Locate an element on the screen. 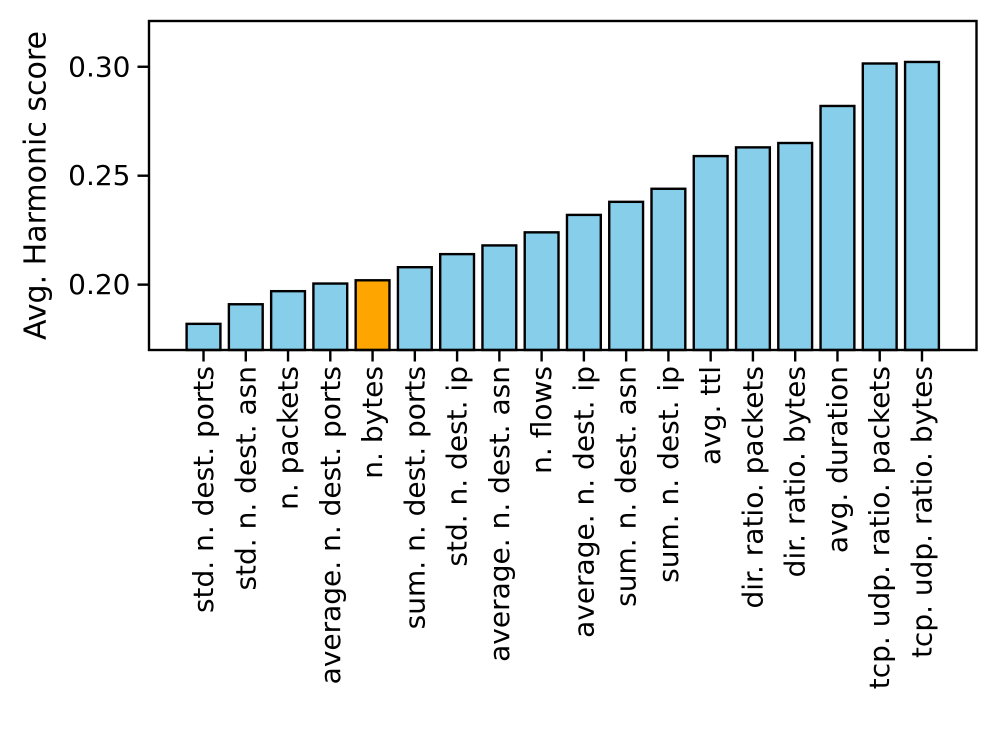 This screenshot has height=739, width=998. bar-highlighted is located at coordinates (372, 315).